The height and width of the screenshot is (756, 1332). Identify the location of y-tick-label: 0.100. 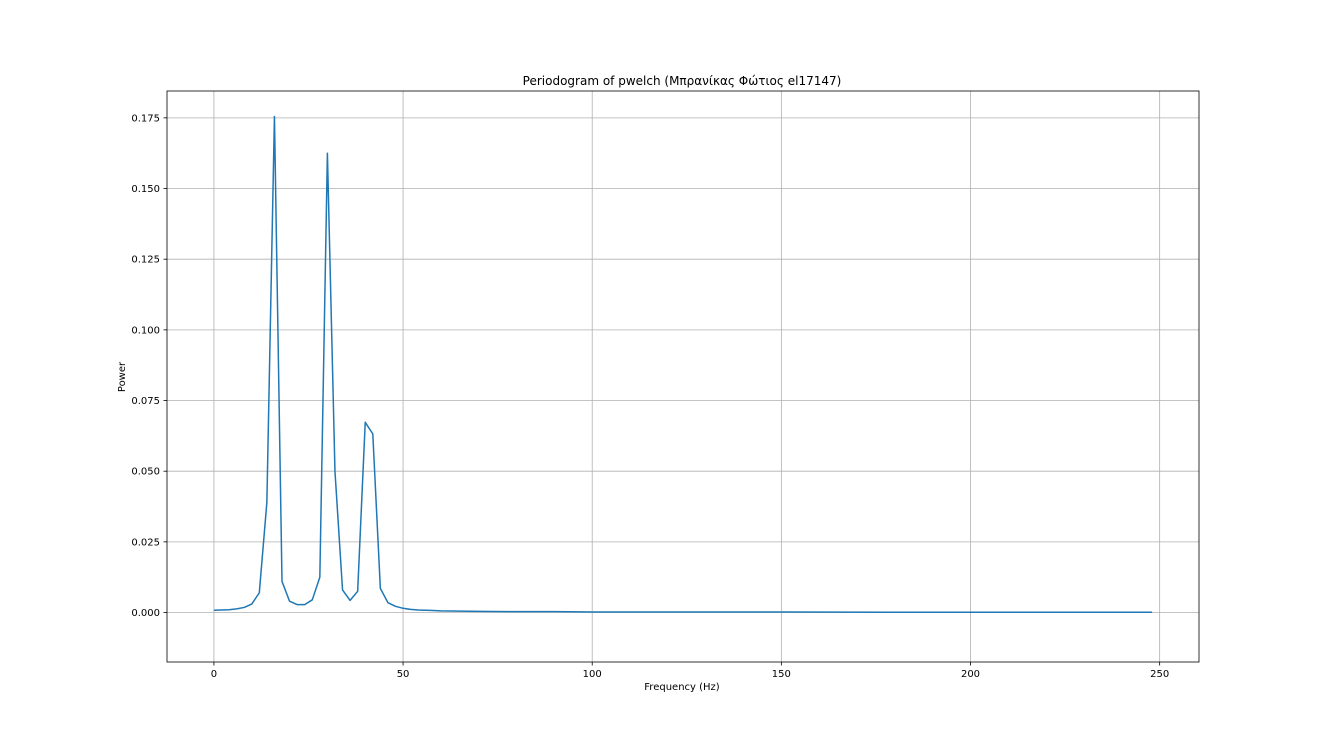
(145, 330).